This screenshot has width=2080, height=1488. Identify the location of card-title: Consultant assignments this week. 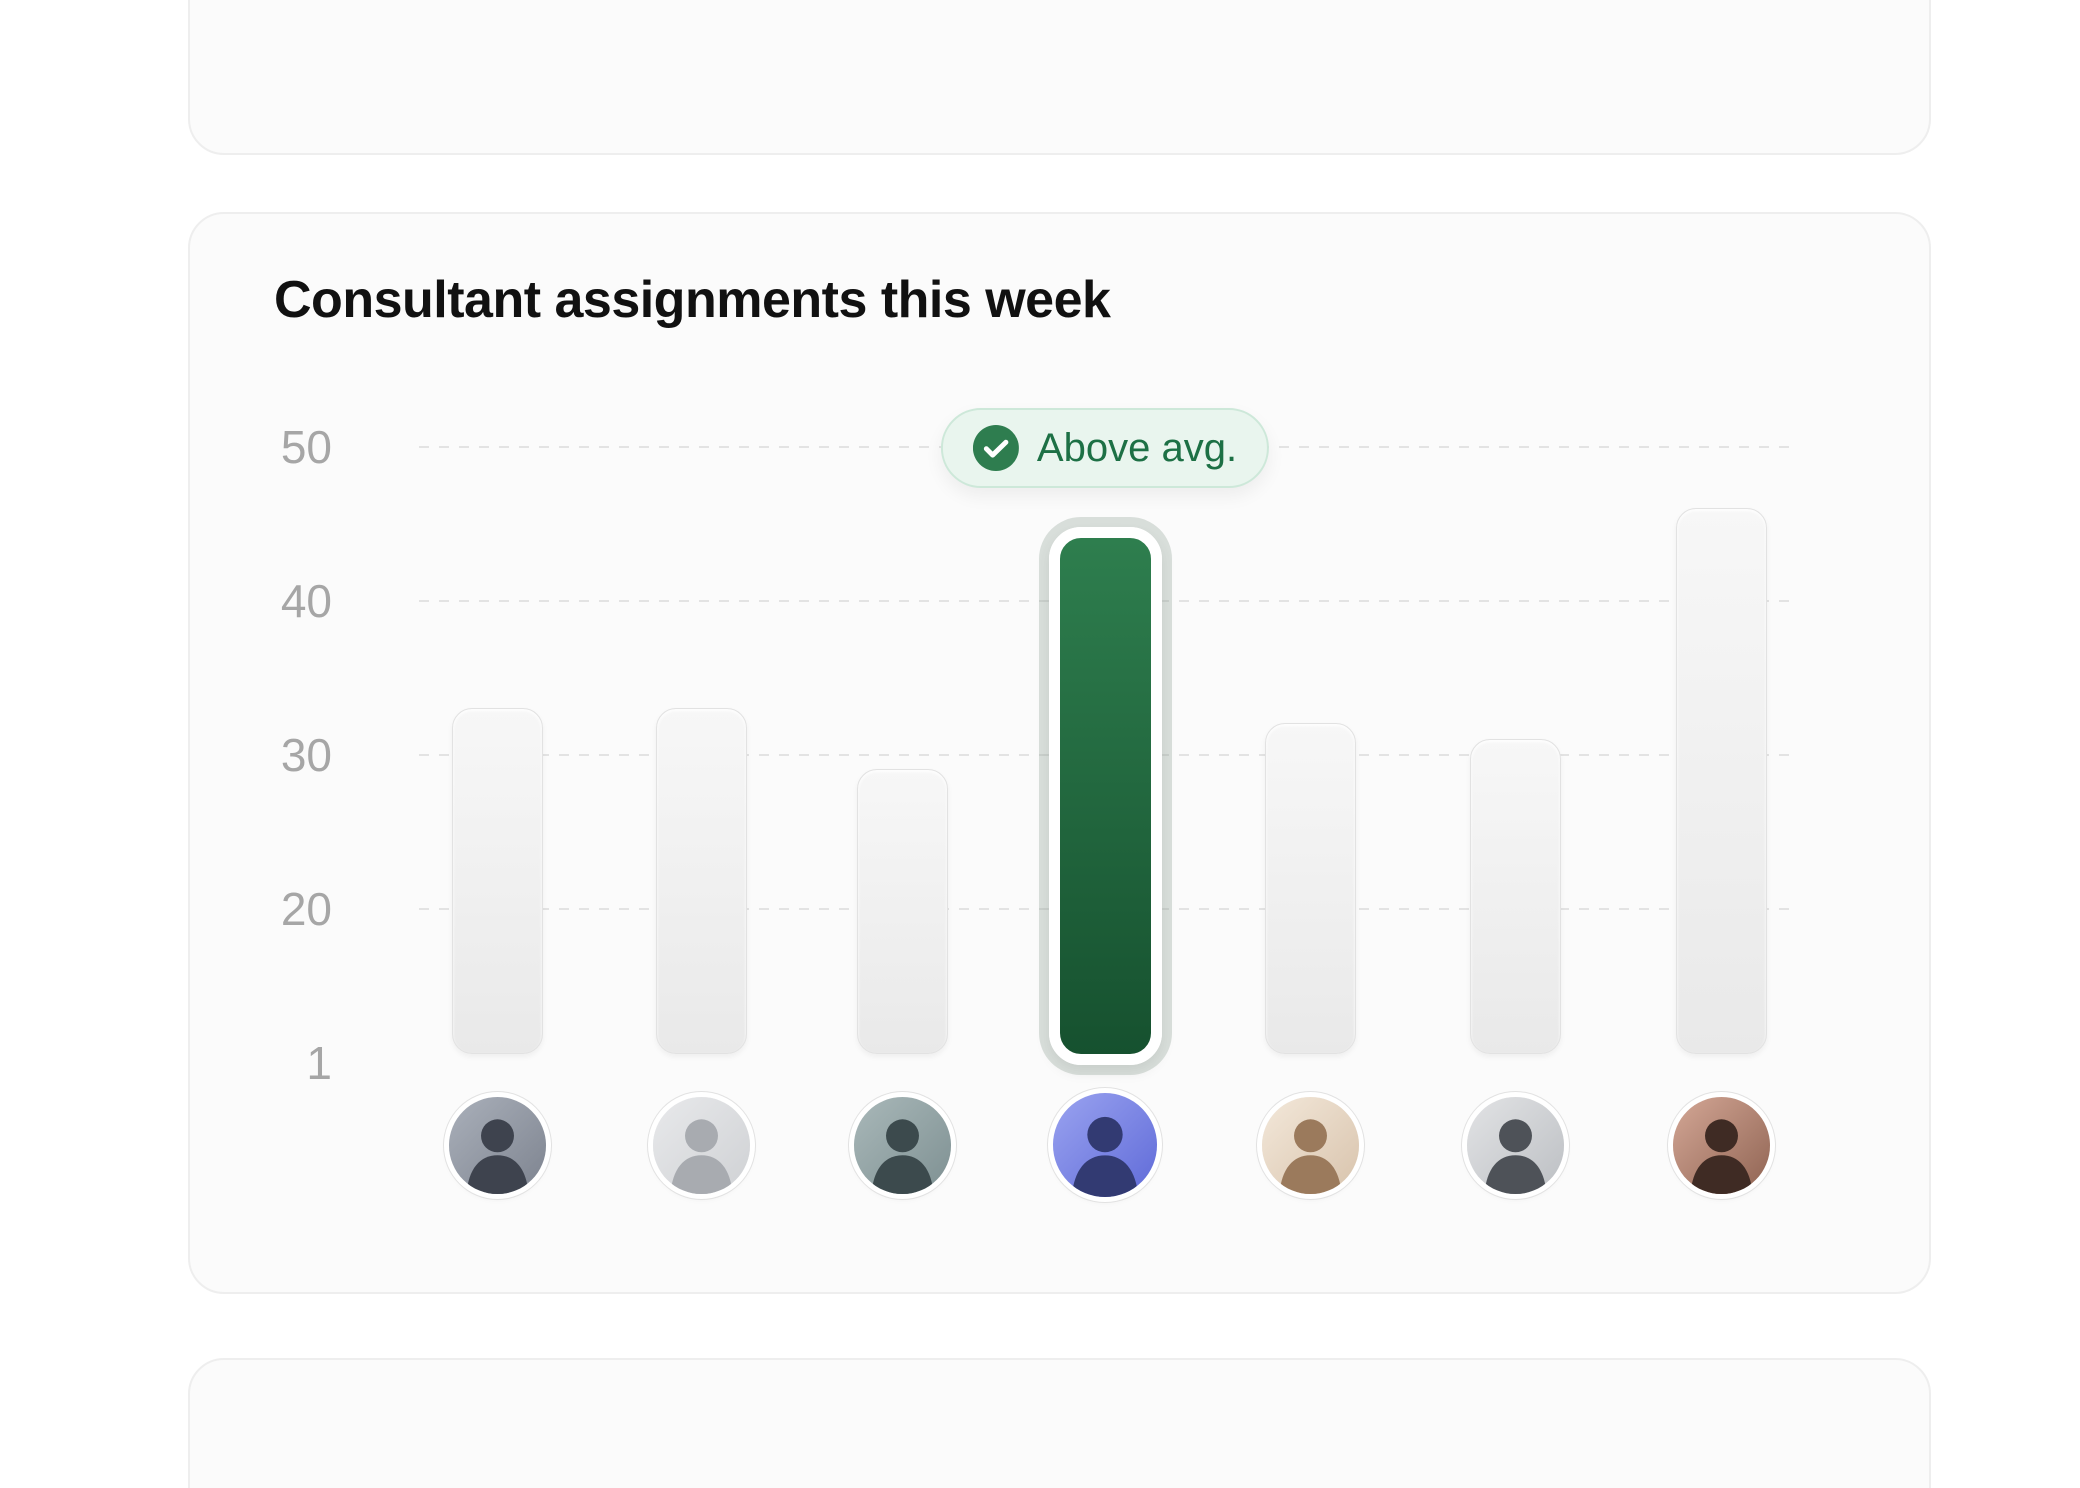
(692, 300).